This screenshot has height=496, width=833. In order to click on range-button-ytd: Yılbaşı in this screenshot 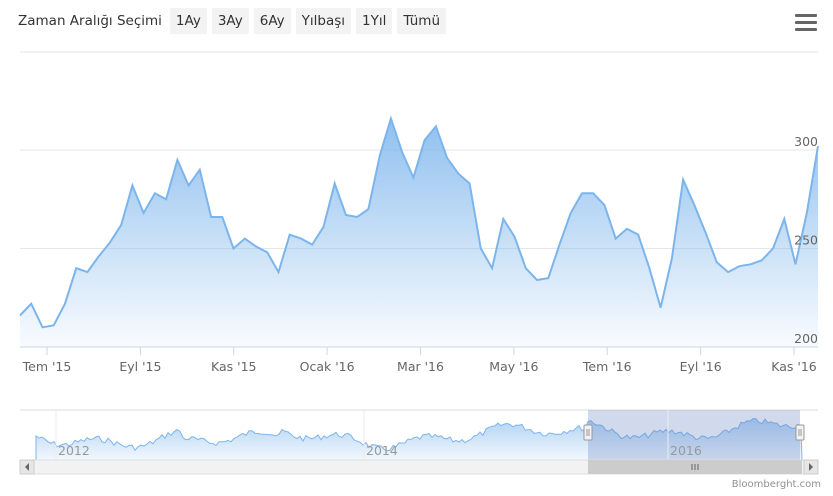, I will do `click(323, 21)`.